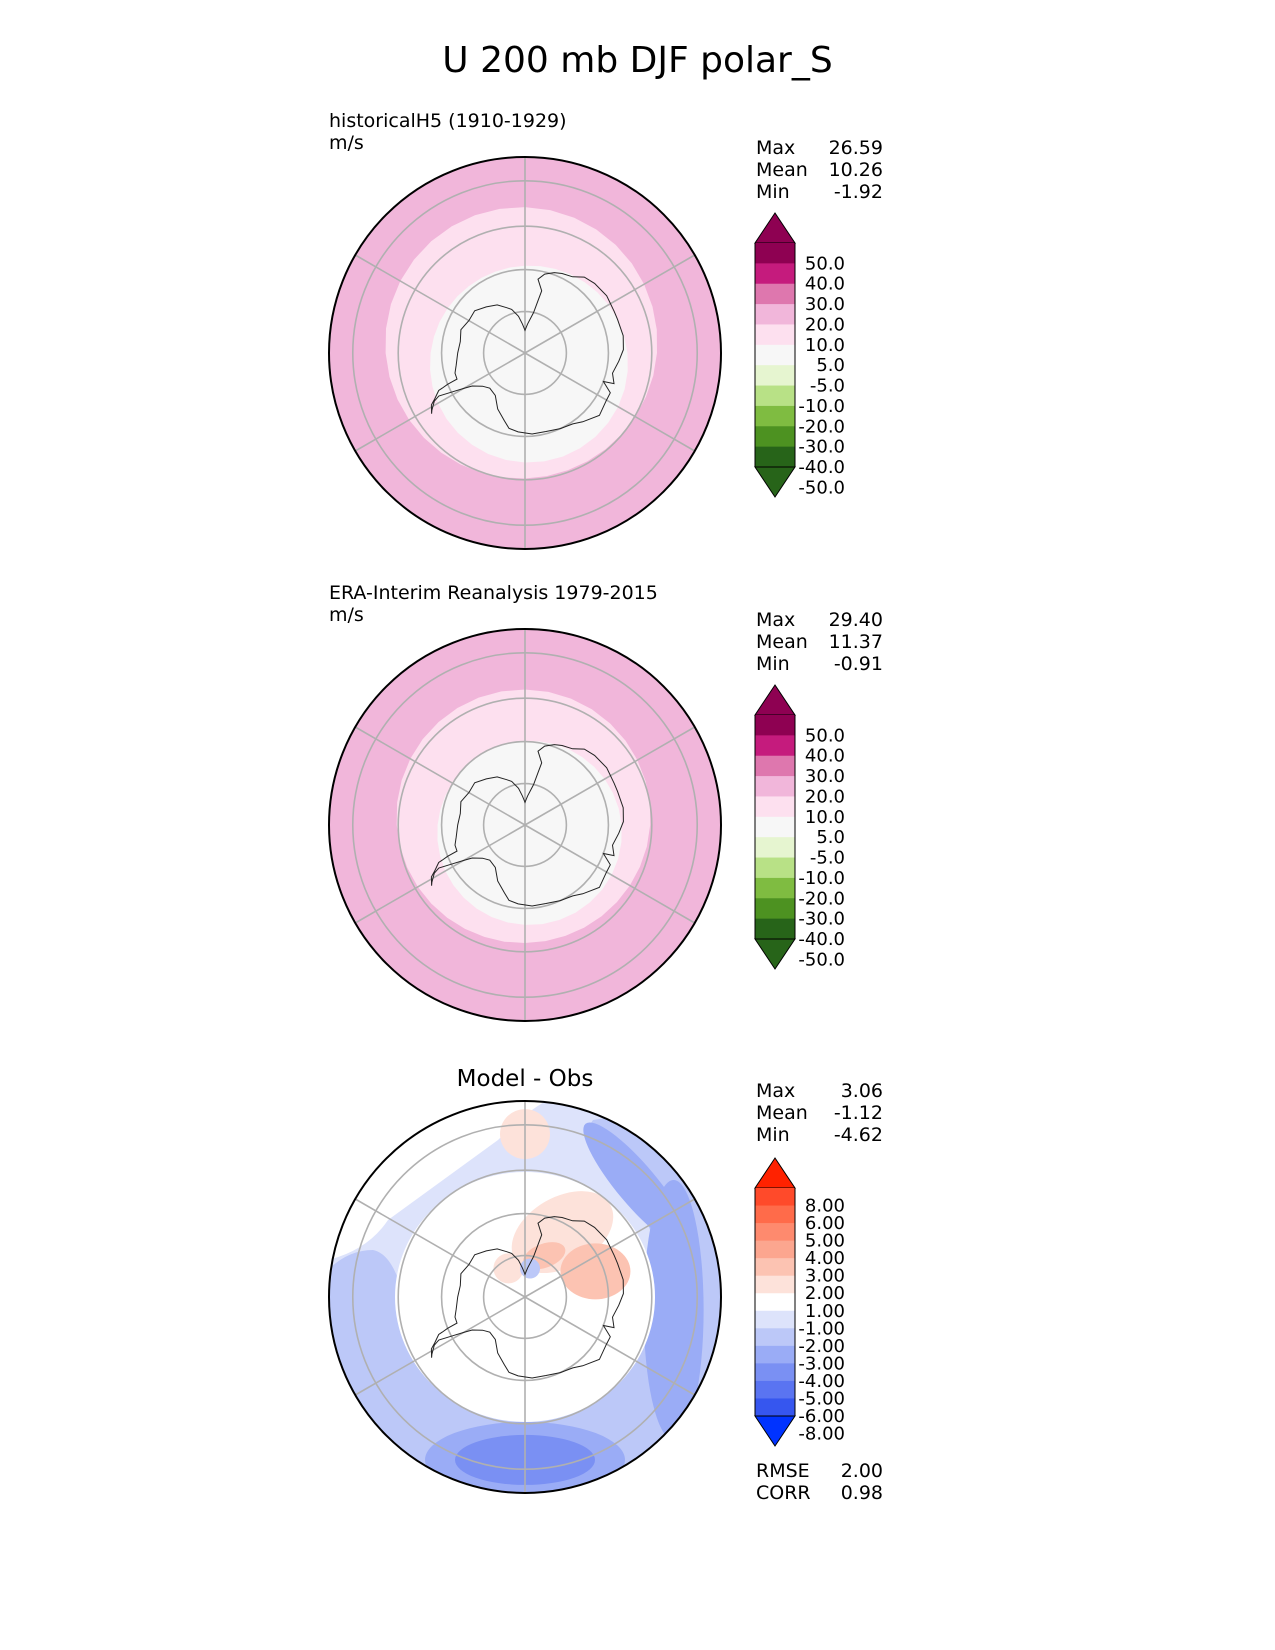 The image size is (1275, 1650). I want to click on metric-corr-value: 0.98, so click(861, 1493).